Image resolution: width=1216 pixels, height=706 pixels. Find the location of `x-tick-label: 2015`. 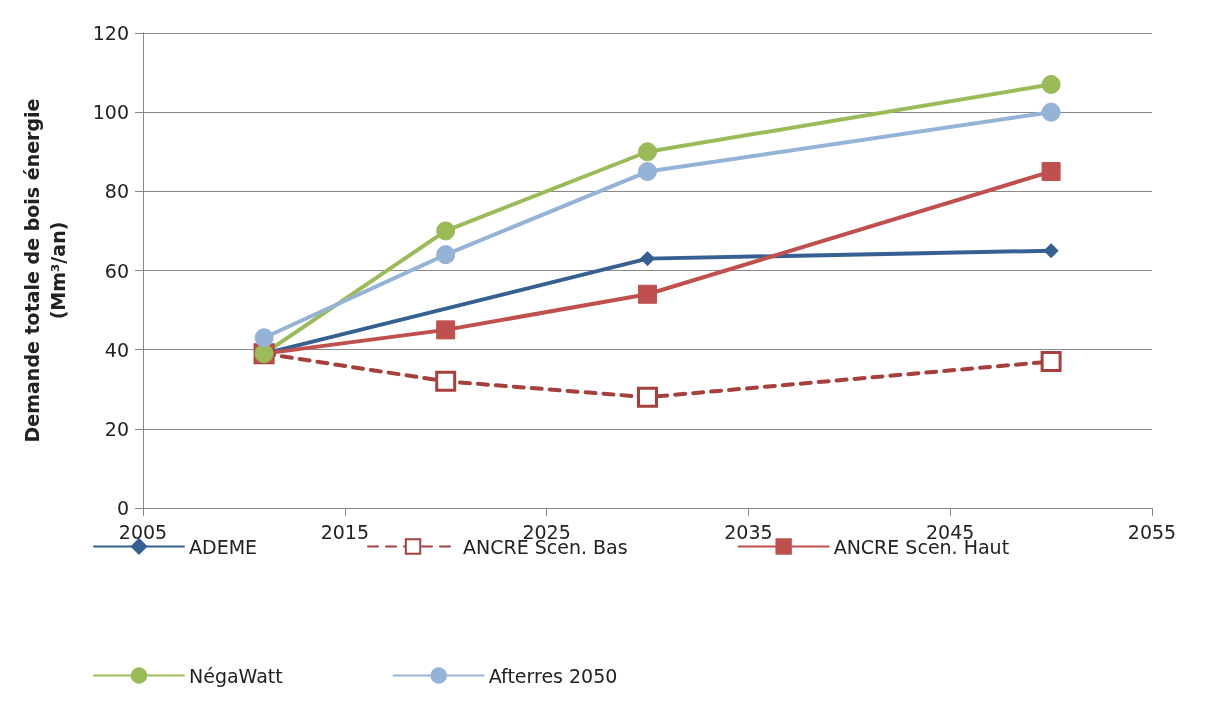

x-tick-label: 2015 is located at coordinates (344, 531).